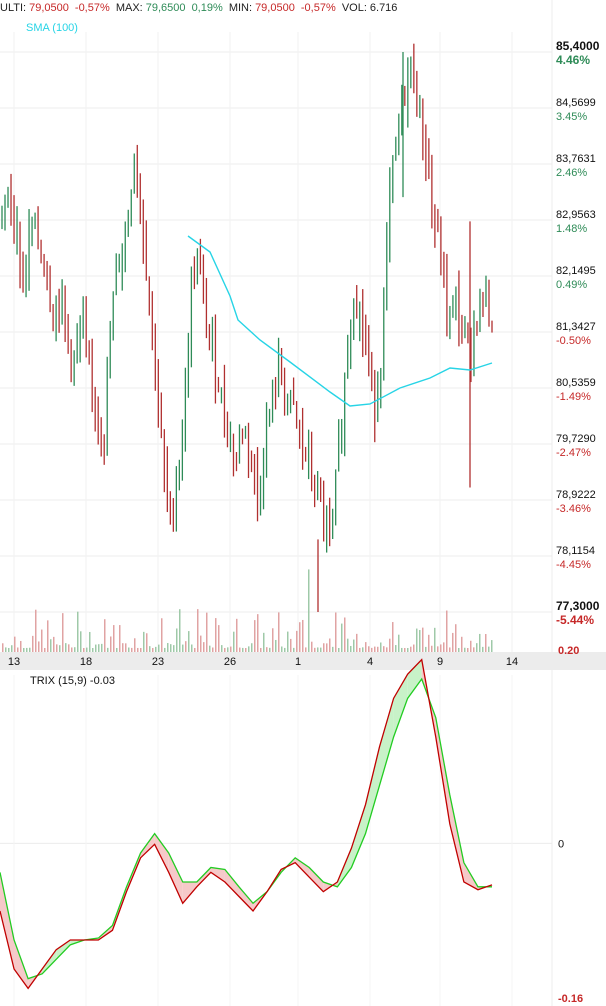 This screenshot has height=1006, width=606. Describe the element at coordinates (573, 453) in the screenshot. I see `price-pct-label: -2.47%` at that location.